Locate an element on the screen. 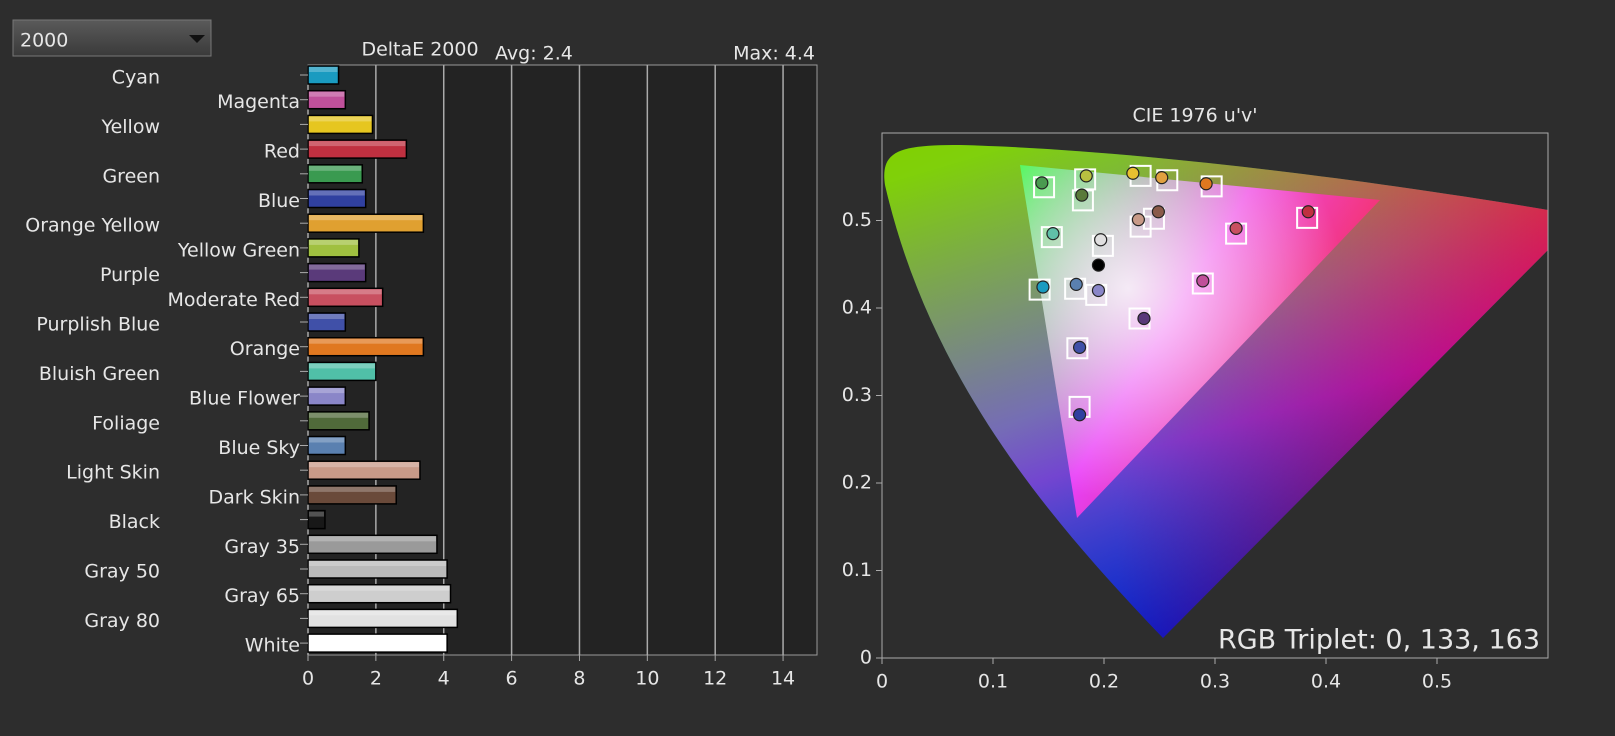 The image size is (1615, 736). category-label: Magenta is located at coordinates (258, 102).